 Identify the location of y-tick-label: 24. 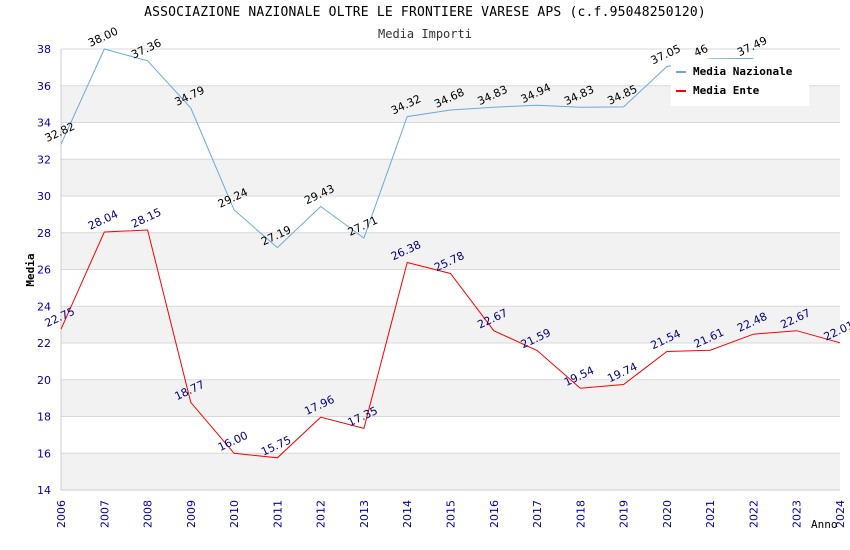
(44, 306).